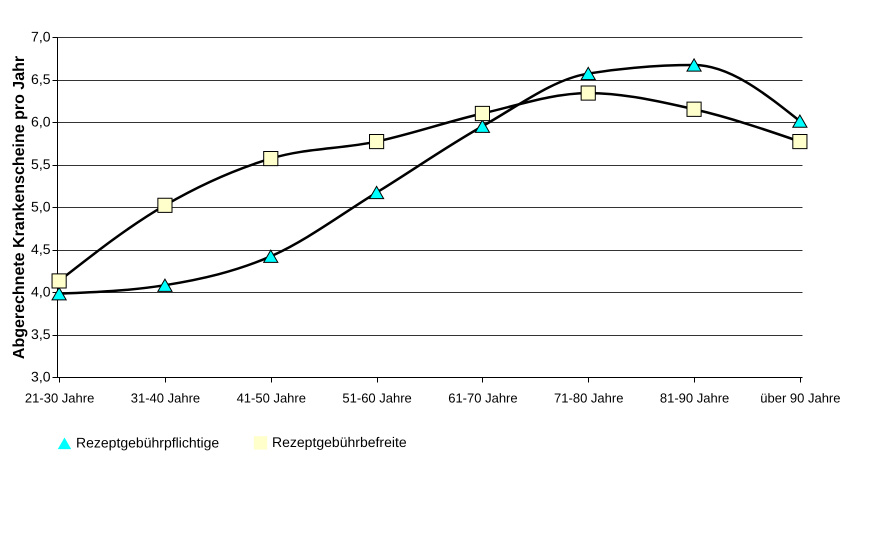 The image size is (877, 533). What do you see at coordinates (800, 398) in the screenshot?
I see `x-tick-label: über 90 Jahre` at bounding box center [800, 398].